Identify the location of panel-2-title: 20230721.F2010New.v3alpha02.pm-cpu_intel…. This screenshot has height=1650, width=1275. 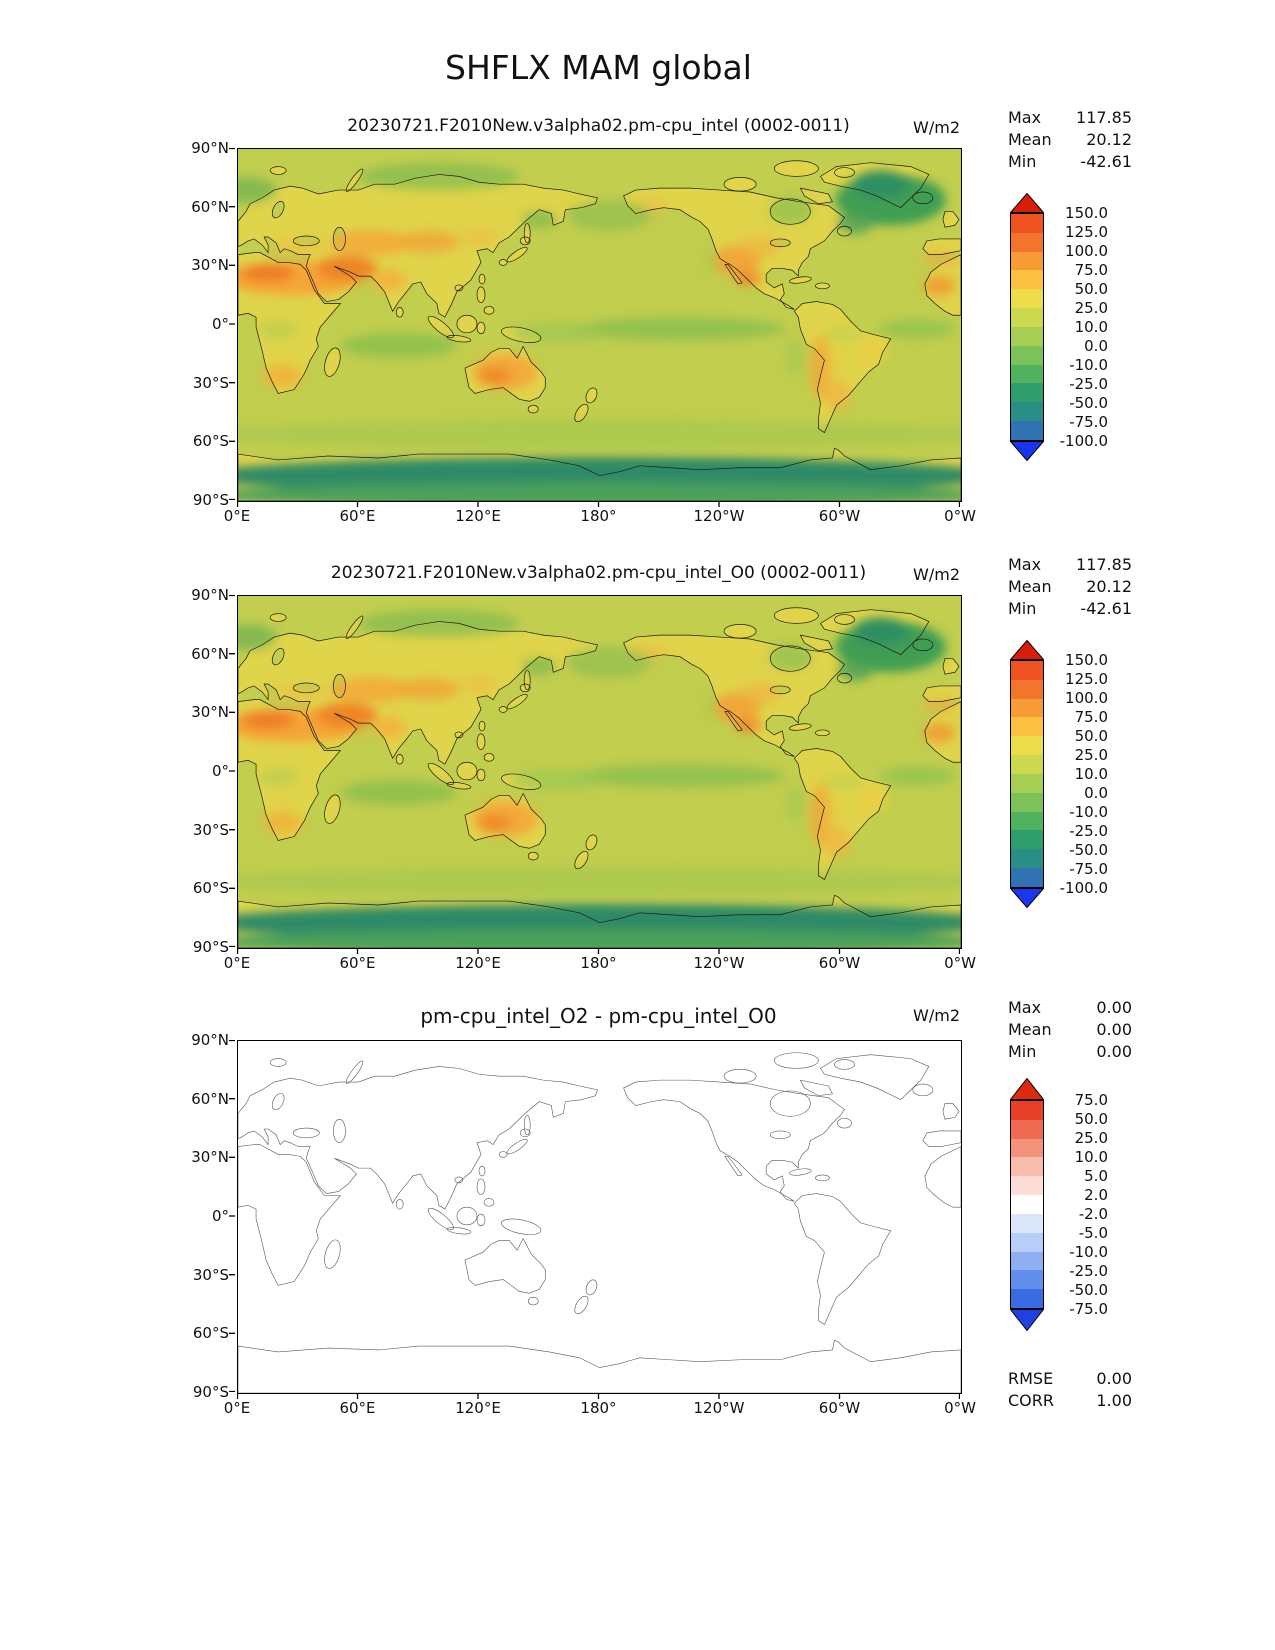
(598, 573).